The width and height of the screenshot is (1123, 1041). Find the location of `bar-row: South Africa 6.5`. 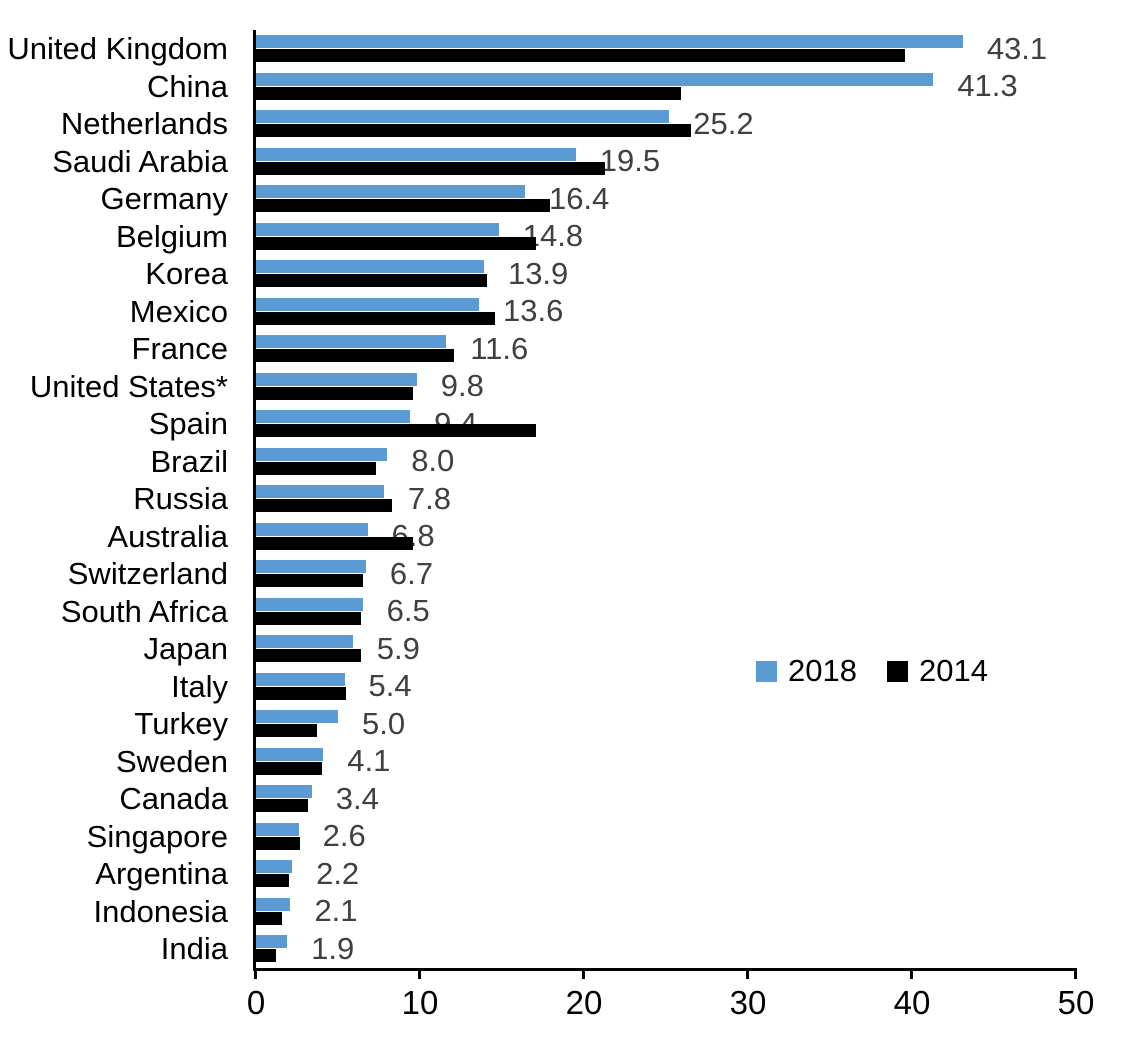

bar-row: South Africa 6.5 is located at coordinates (568, 612).